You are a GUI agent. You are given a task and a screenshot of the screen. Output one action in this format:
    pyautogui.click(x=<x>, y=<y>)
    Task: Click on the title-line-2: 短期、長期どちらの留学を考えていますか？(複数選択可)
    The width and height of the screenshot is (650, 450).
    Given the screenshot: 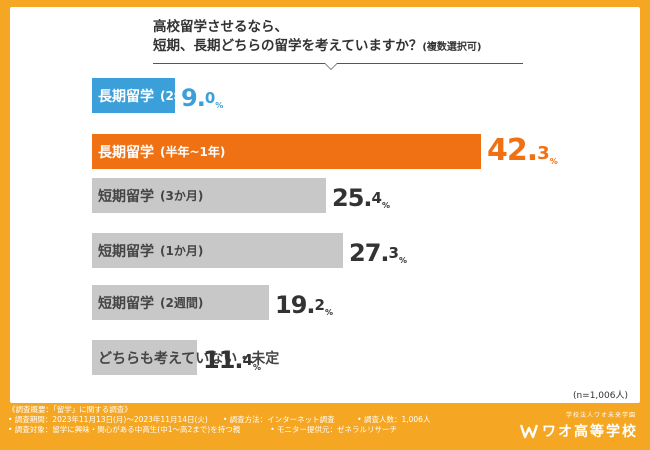 What is the action you would take?
    pyautogui.click(x=338, y=47)
    